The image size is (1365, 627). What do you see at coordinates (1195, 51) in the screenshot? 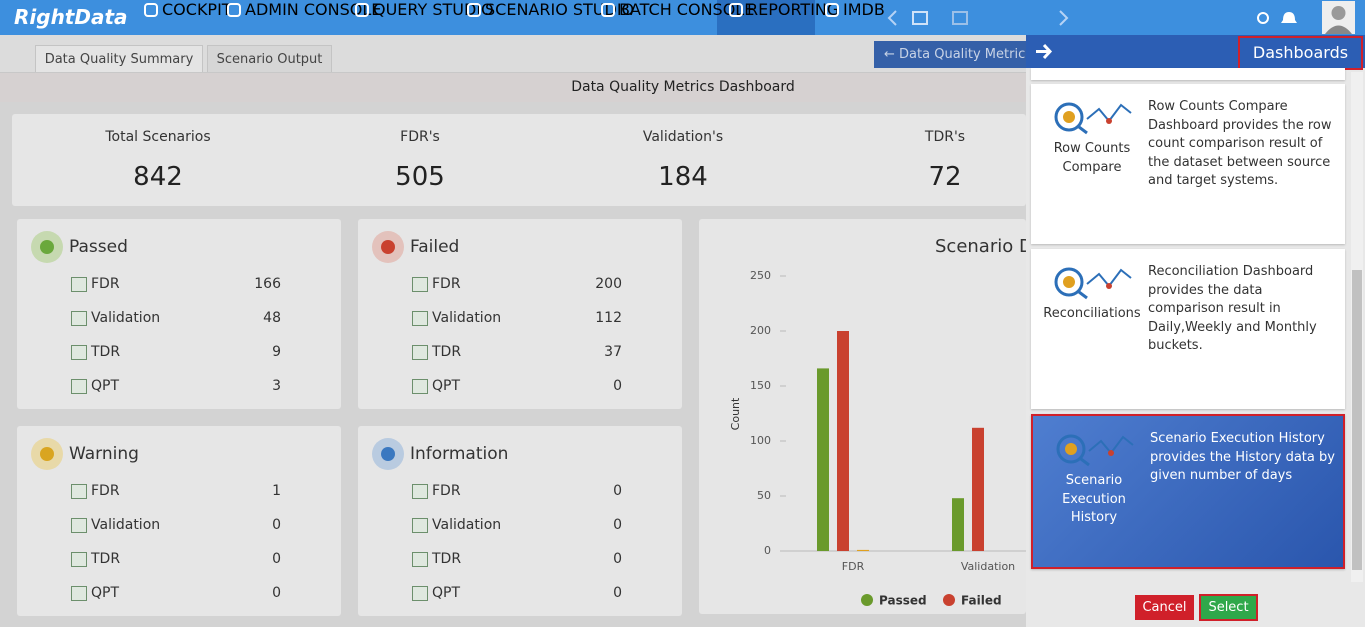
I see `panel-header` at bounding box center [1195, 51].